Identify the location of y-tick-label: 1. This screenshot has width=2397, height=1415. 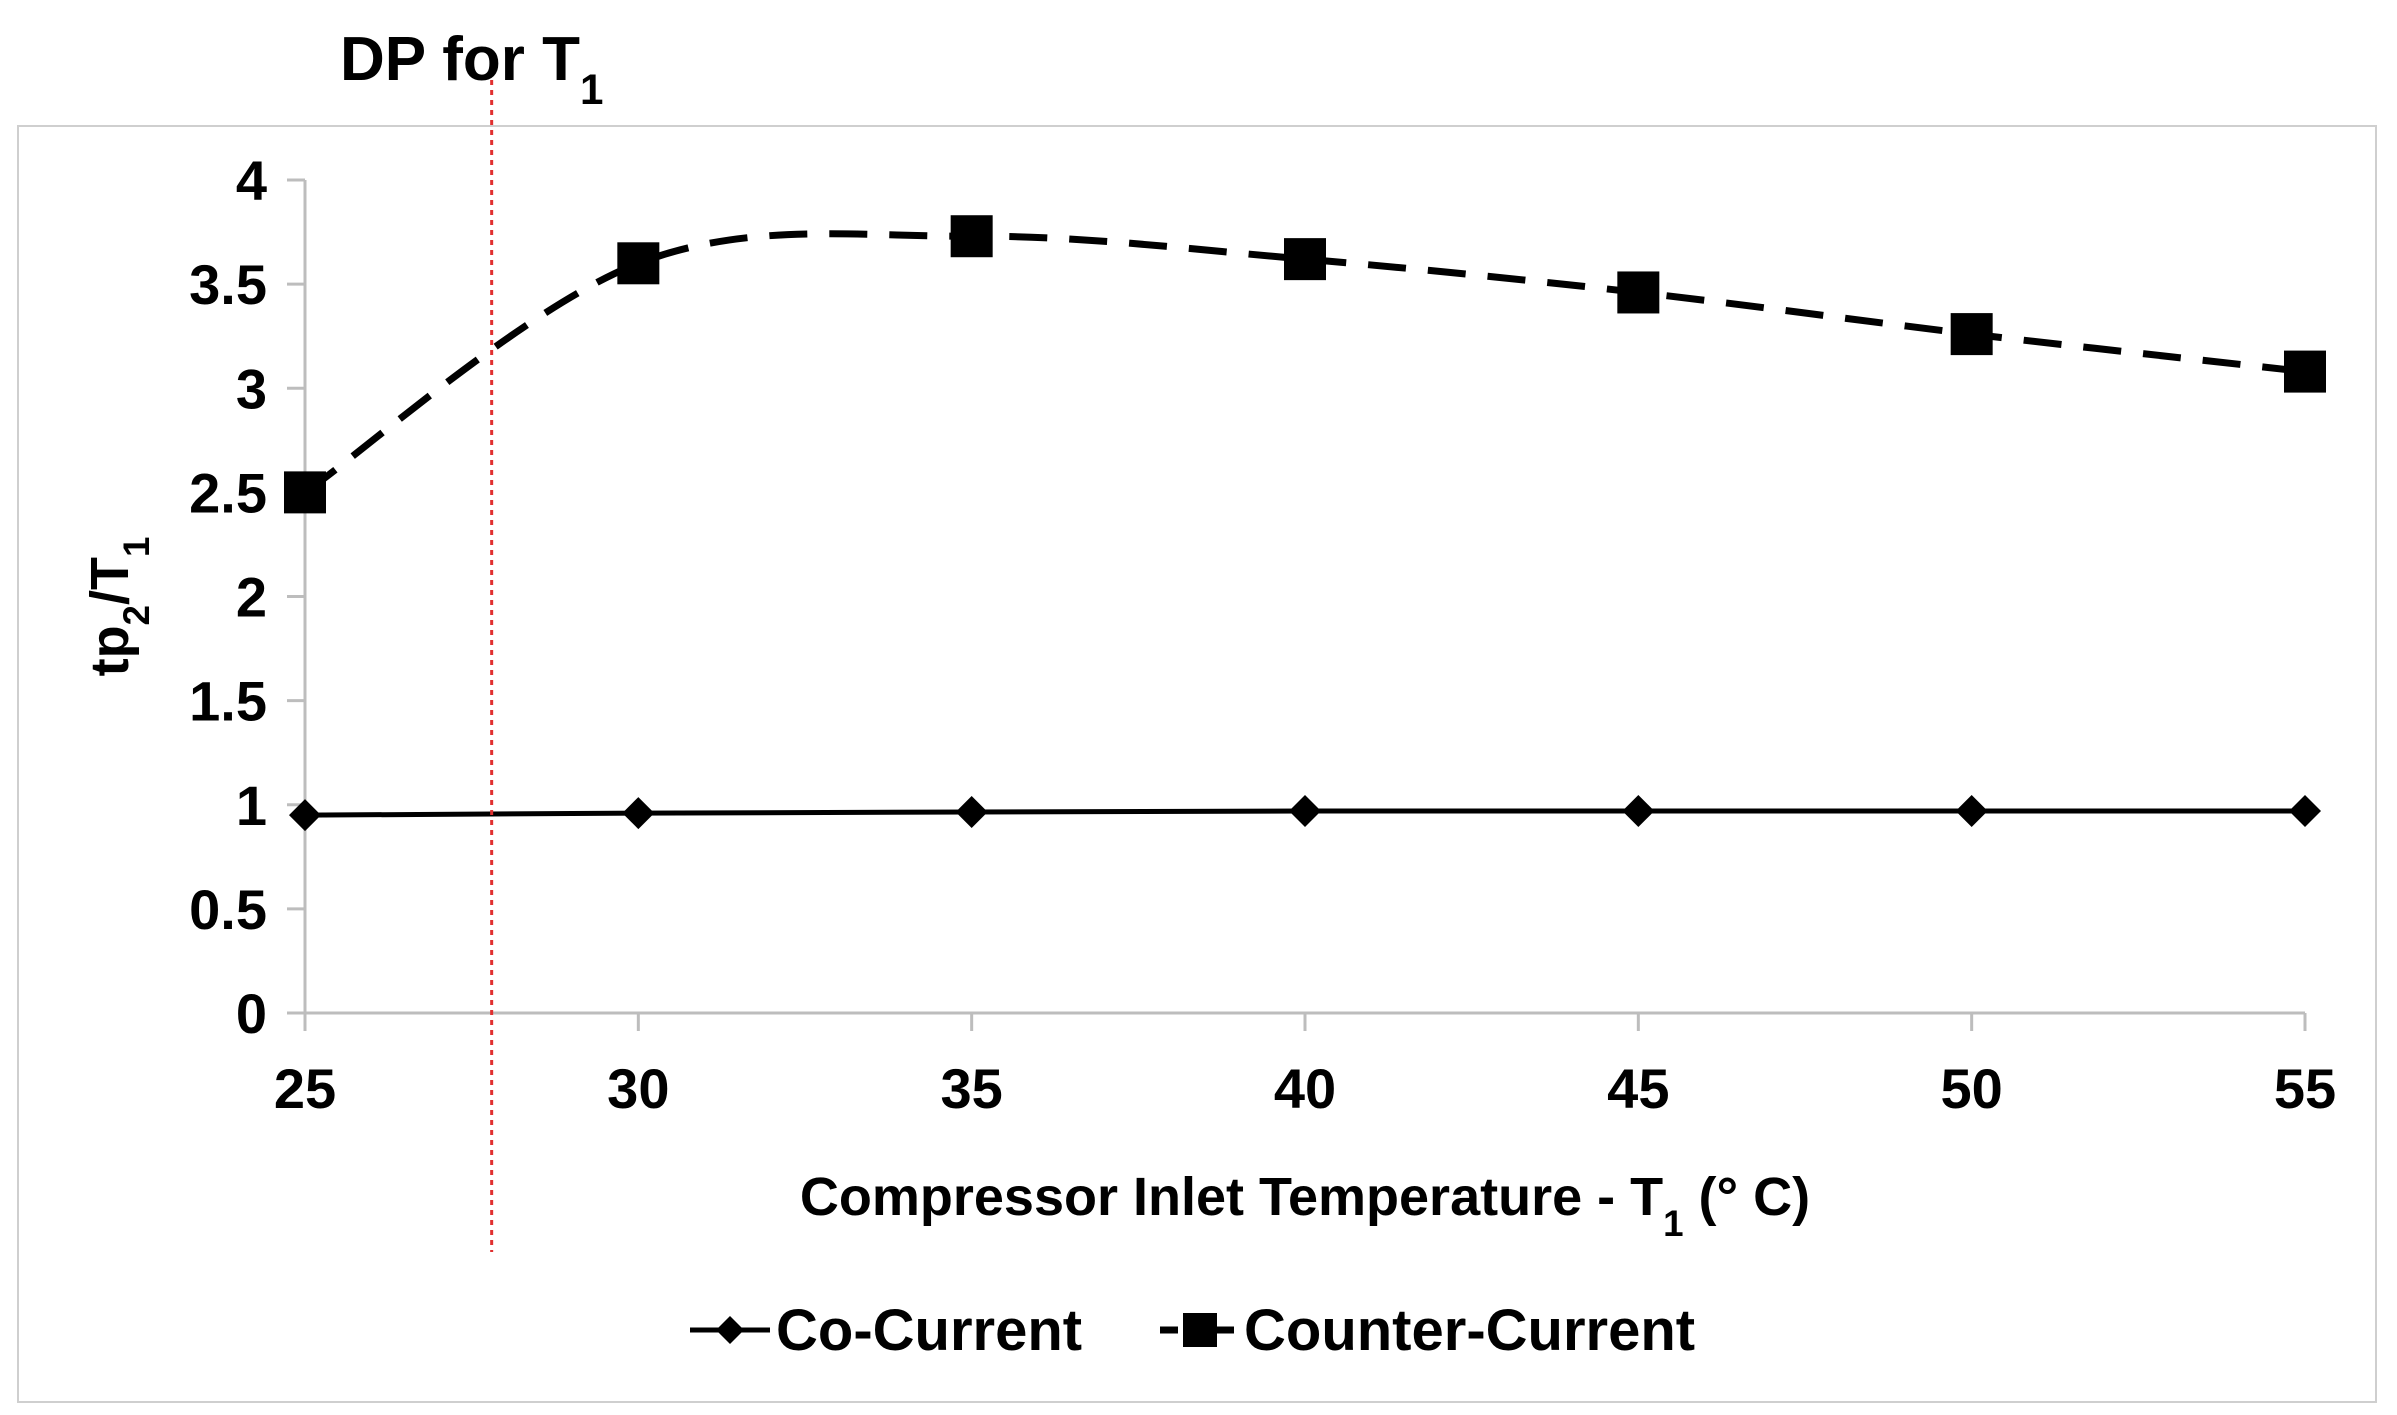
(251, 805).